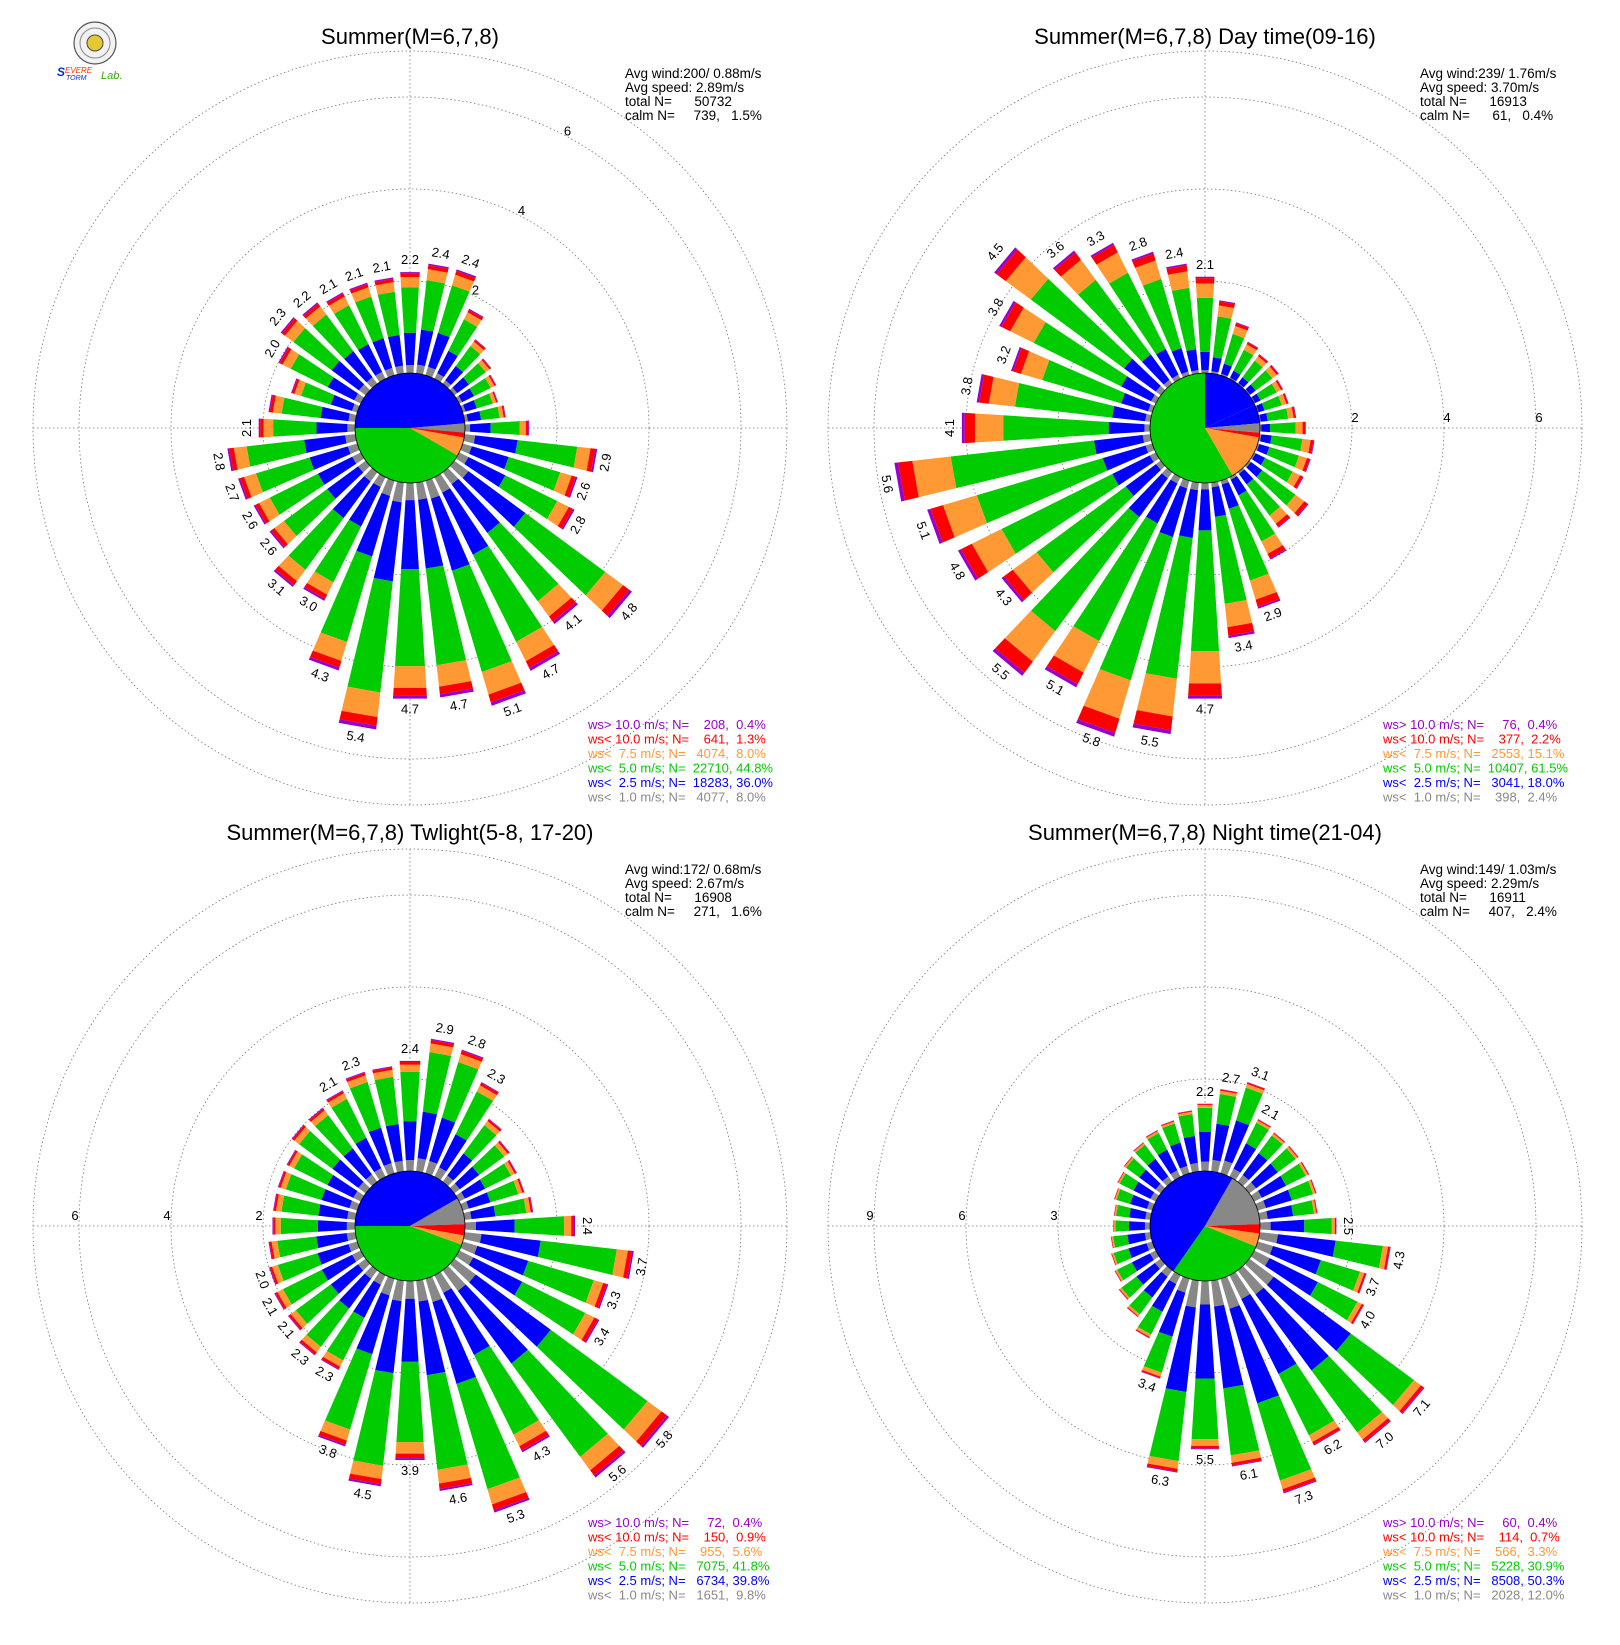 Image resolution: width=1620 pixels, height=1645 pixels. What do you see at coordinates (355, 737) in the screenshot?
I see `bar-total-label: 5.4` at bounding box center [355, 737].